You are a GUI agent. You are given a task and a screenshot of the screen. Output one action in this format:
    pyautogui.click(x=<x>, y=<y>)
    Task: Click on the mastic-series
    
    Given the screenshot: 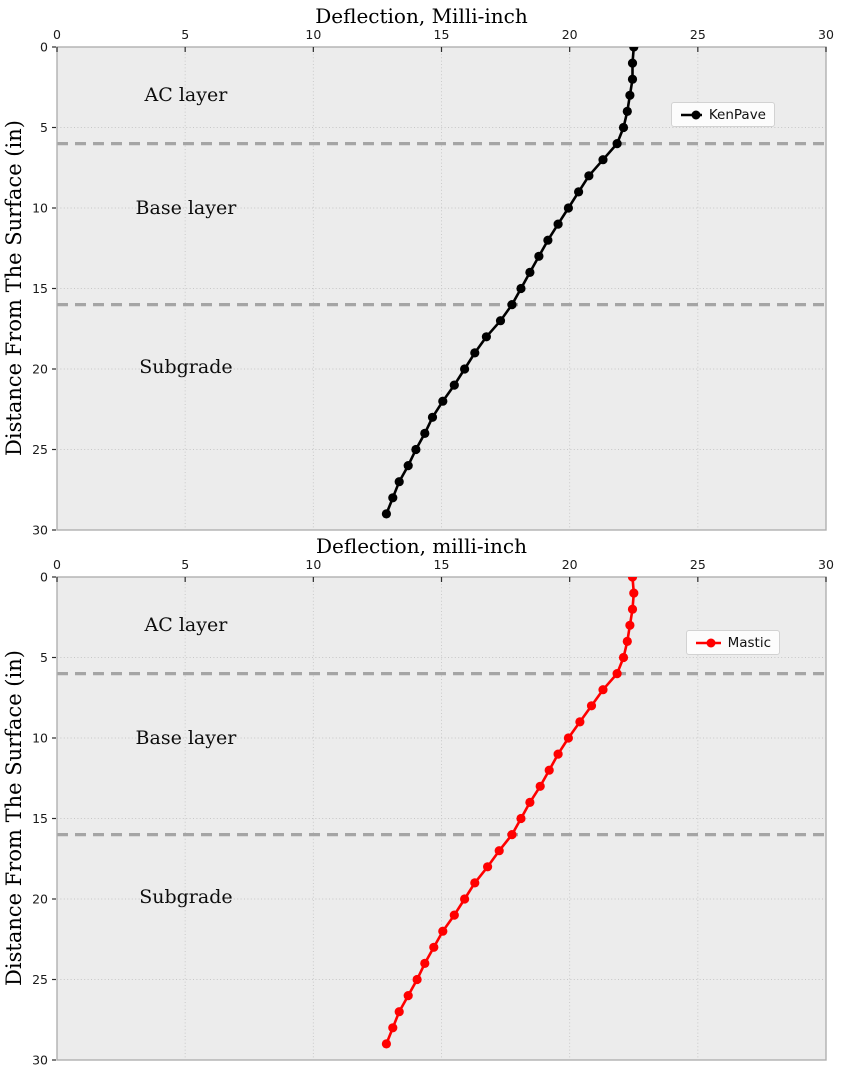 What is the action you would take?
    pyautogui.click(x=510, y=813)
    